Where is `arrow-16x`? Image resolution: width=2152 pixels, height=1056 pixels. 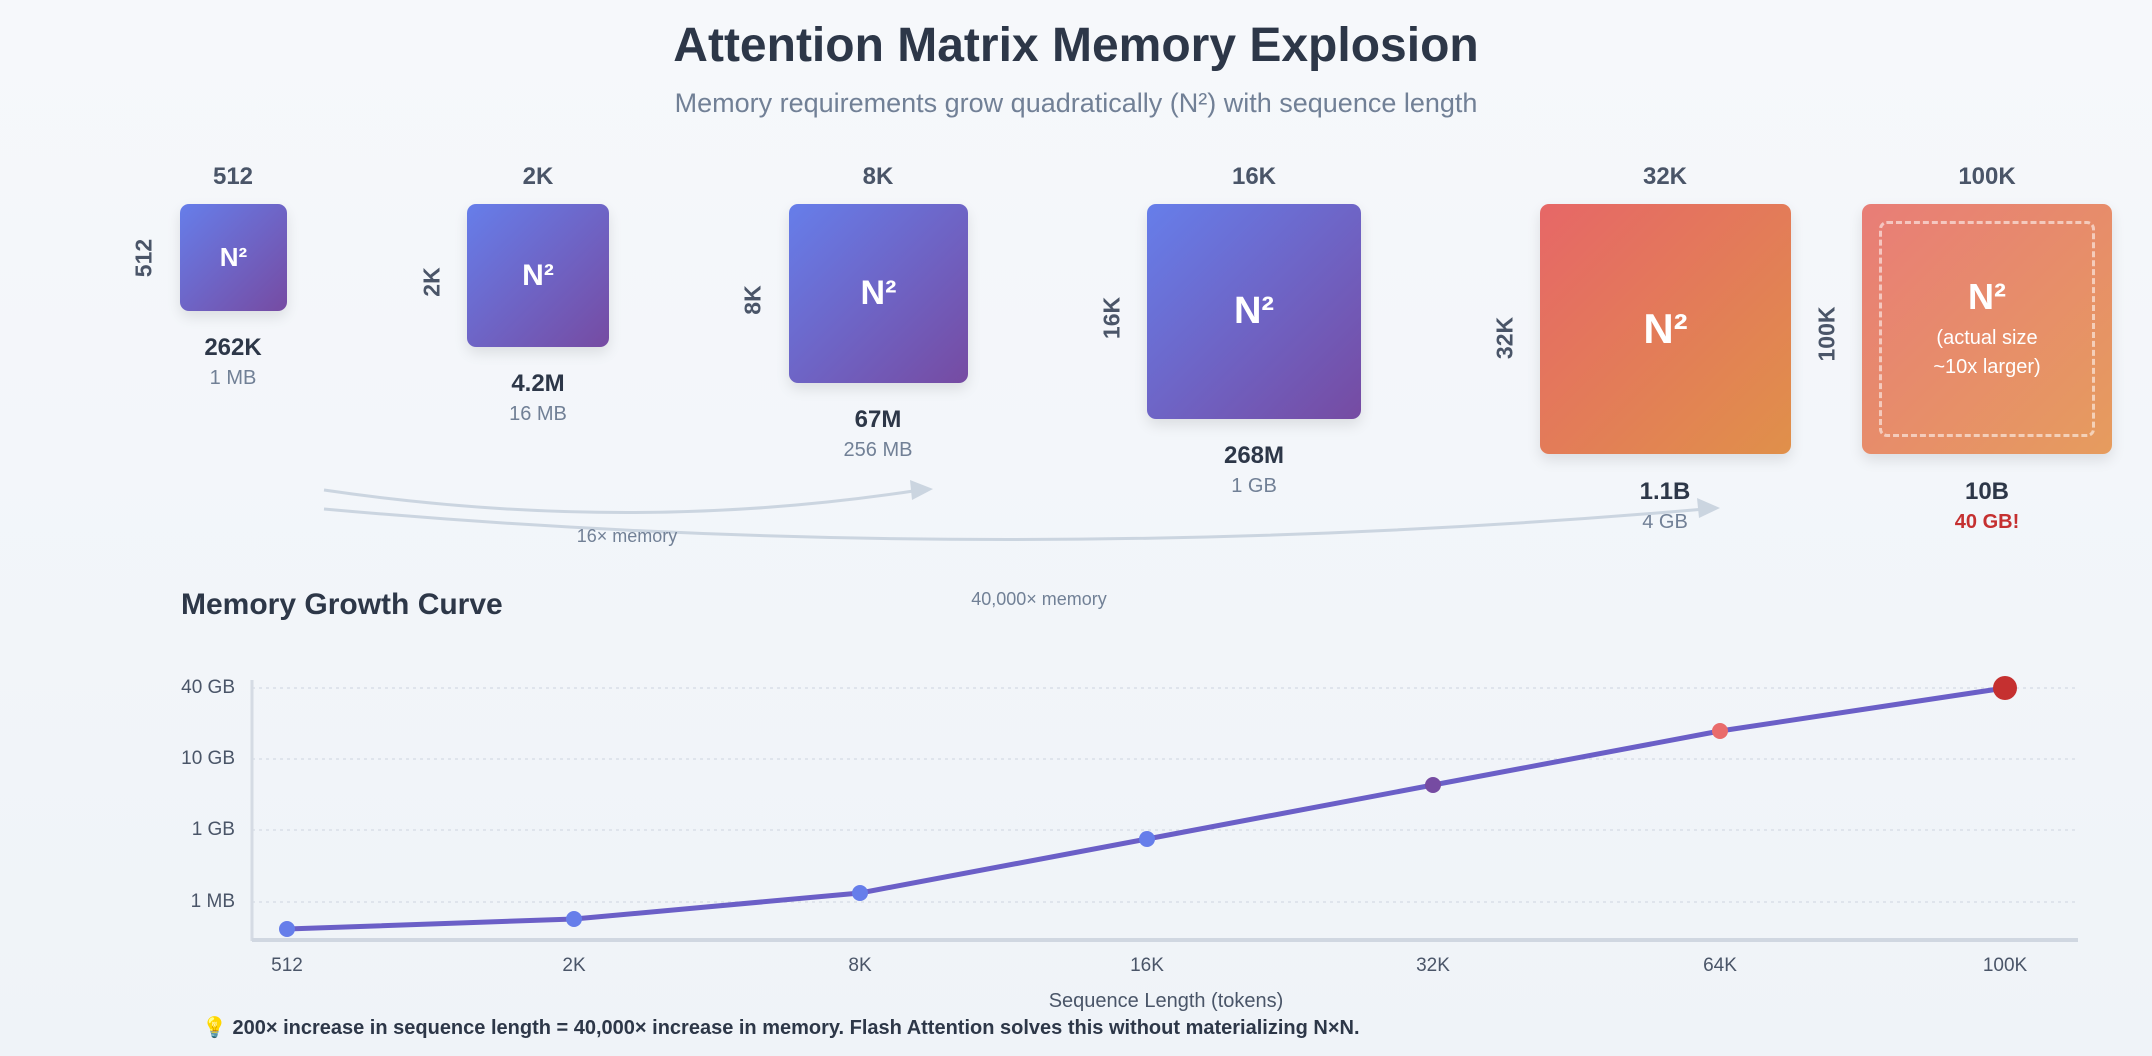 arrow-16x is located at coordinates (622, 501).